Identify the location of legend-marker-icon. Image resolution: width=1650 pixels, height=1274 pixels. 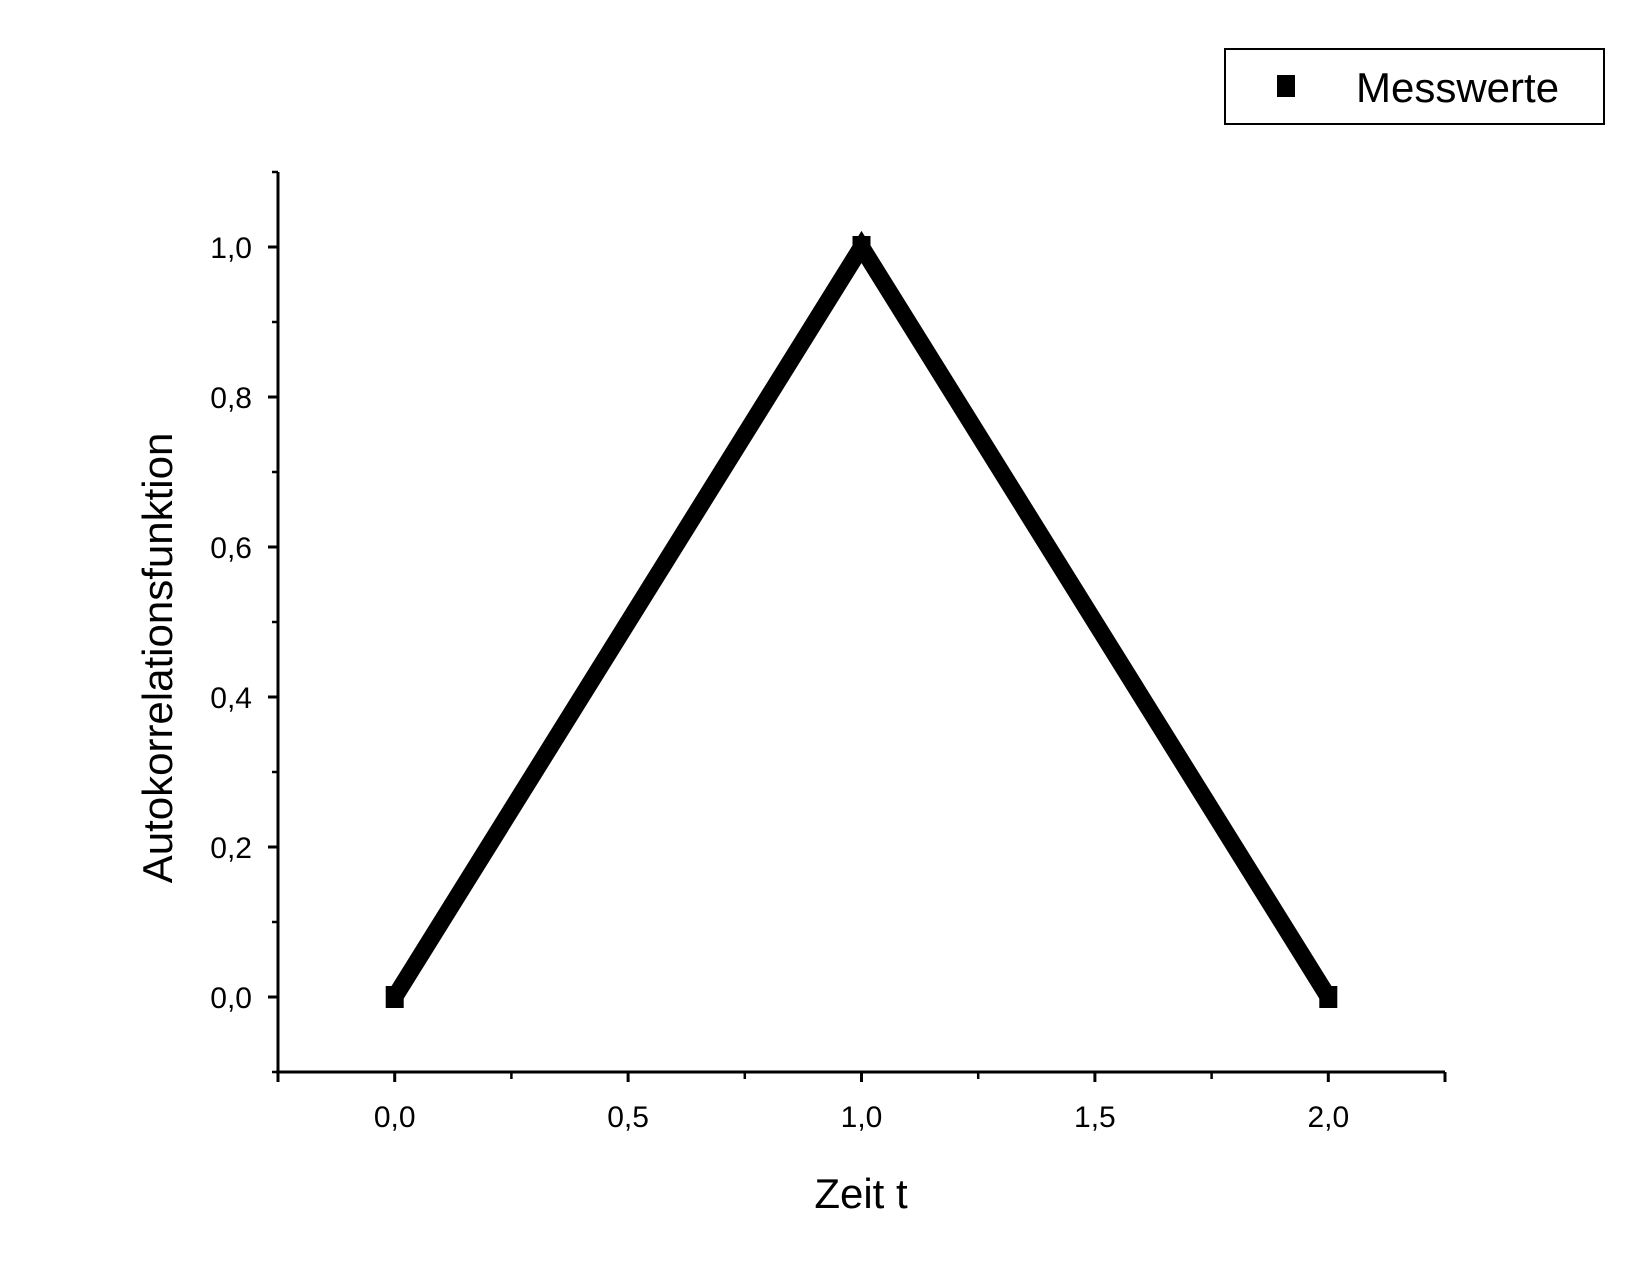
(1286, 86).